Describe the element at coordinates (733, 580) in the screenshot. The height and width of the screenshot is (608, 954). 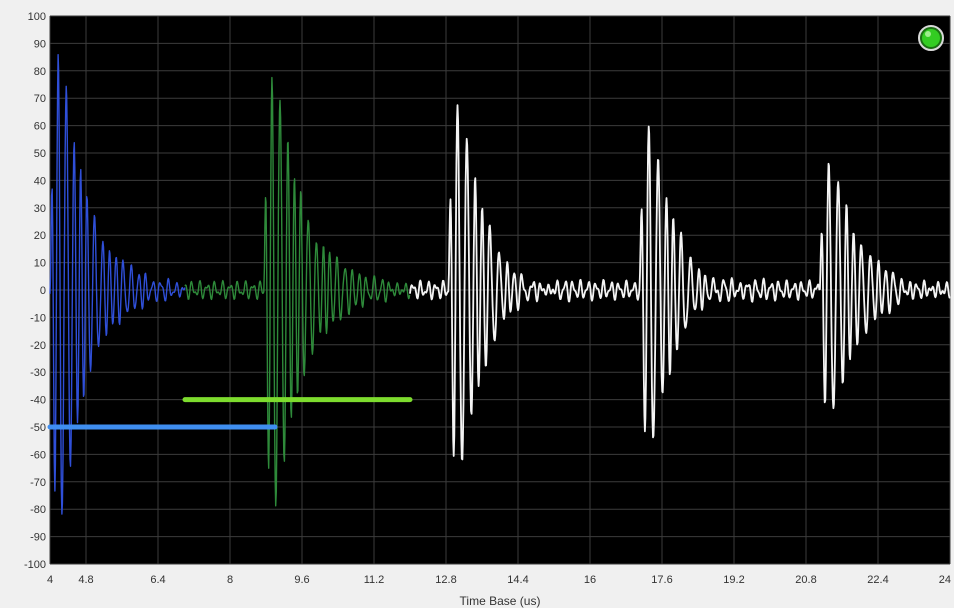
I see `x-tick-label: 19.2` at that location.